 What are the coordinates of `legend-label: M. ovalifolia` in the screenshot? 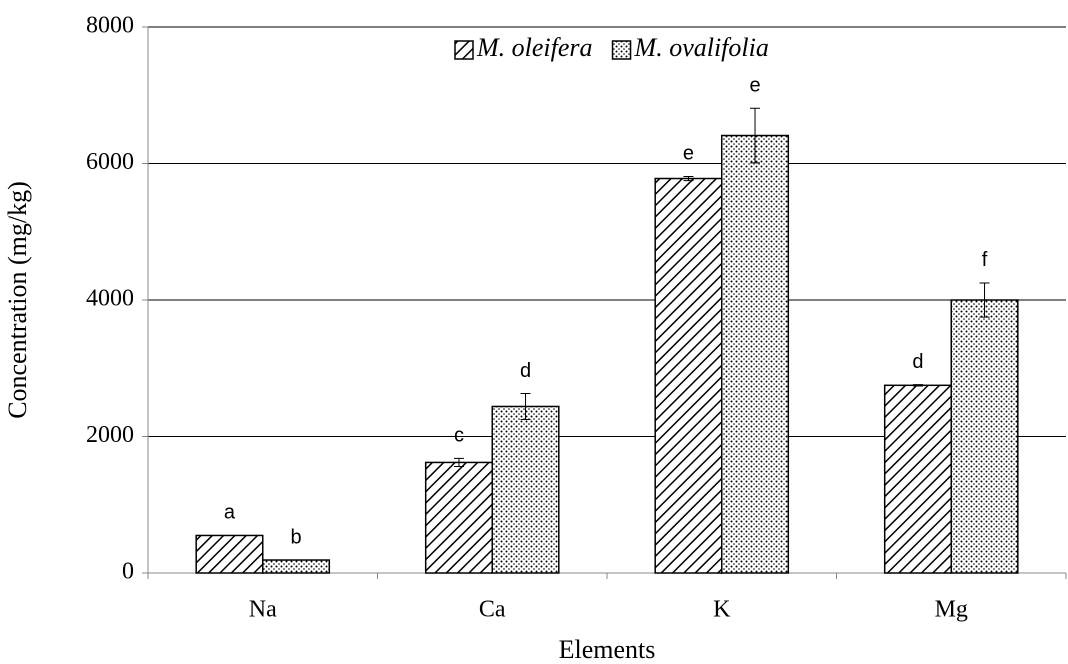 It's located at (701, 47).